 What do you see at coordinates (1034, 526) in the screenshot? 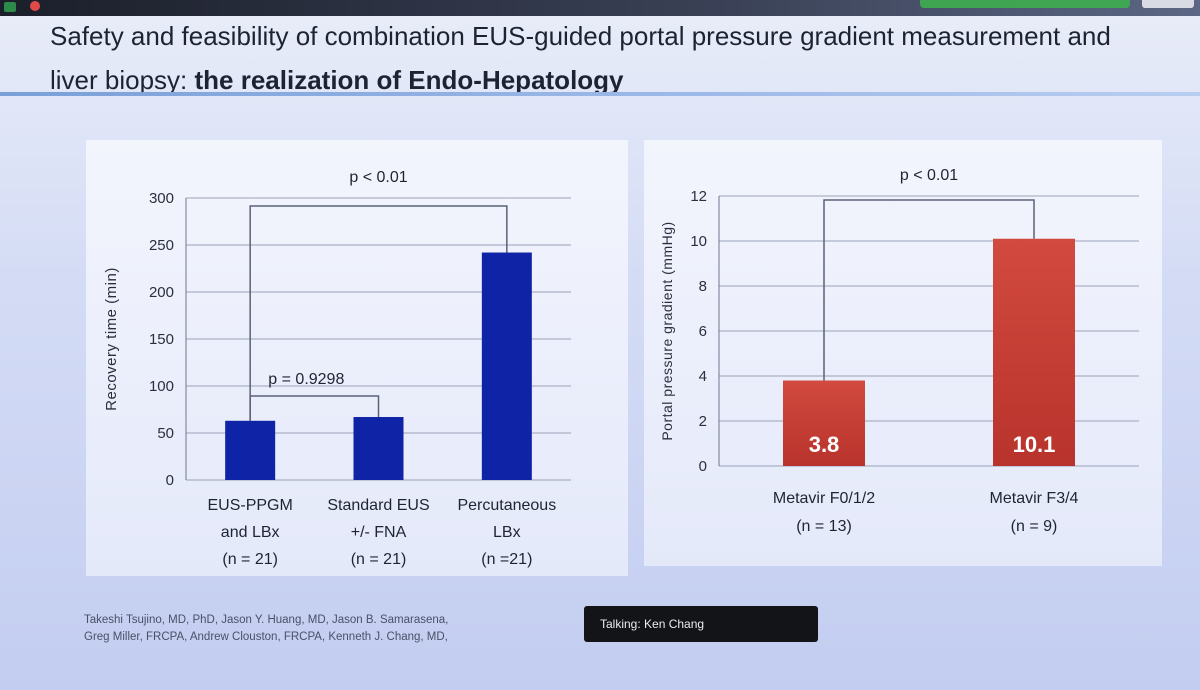
I see `x-category-label: (n = 9)` at bounding box center [1034, 526].